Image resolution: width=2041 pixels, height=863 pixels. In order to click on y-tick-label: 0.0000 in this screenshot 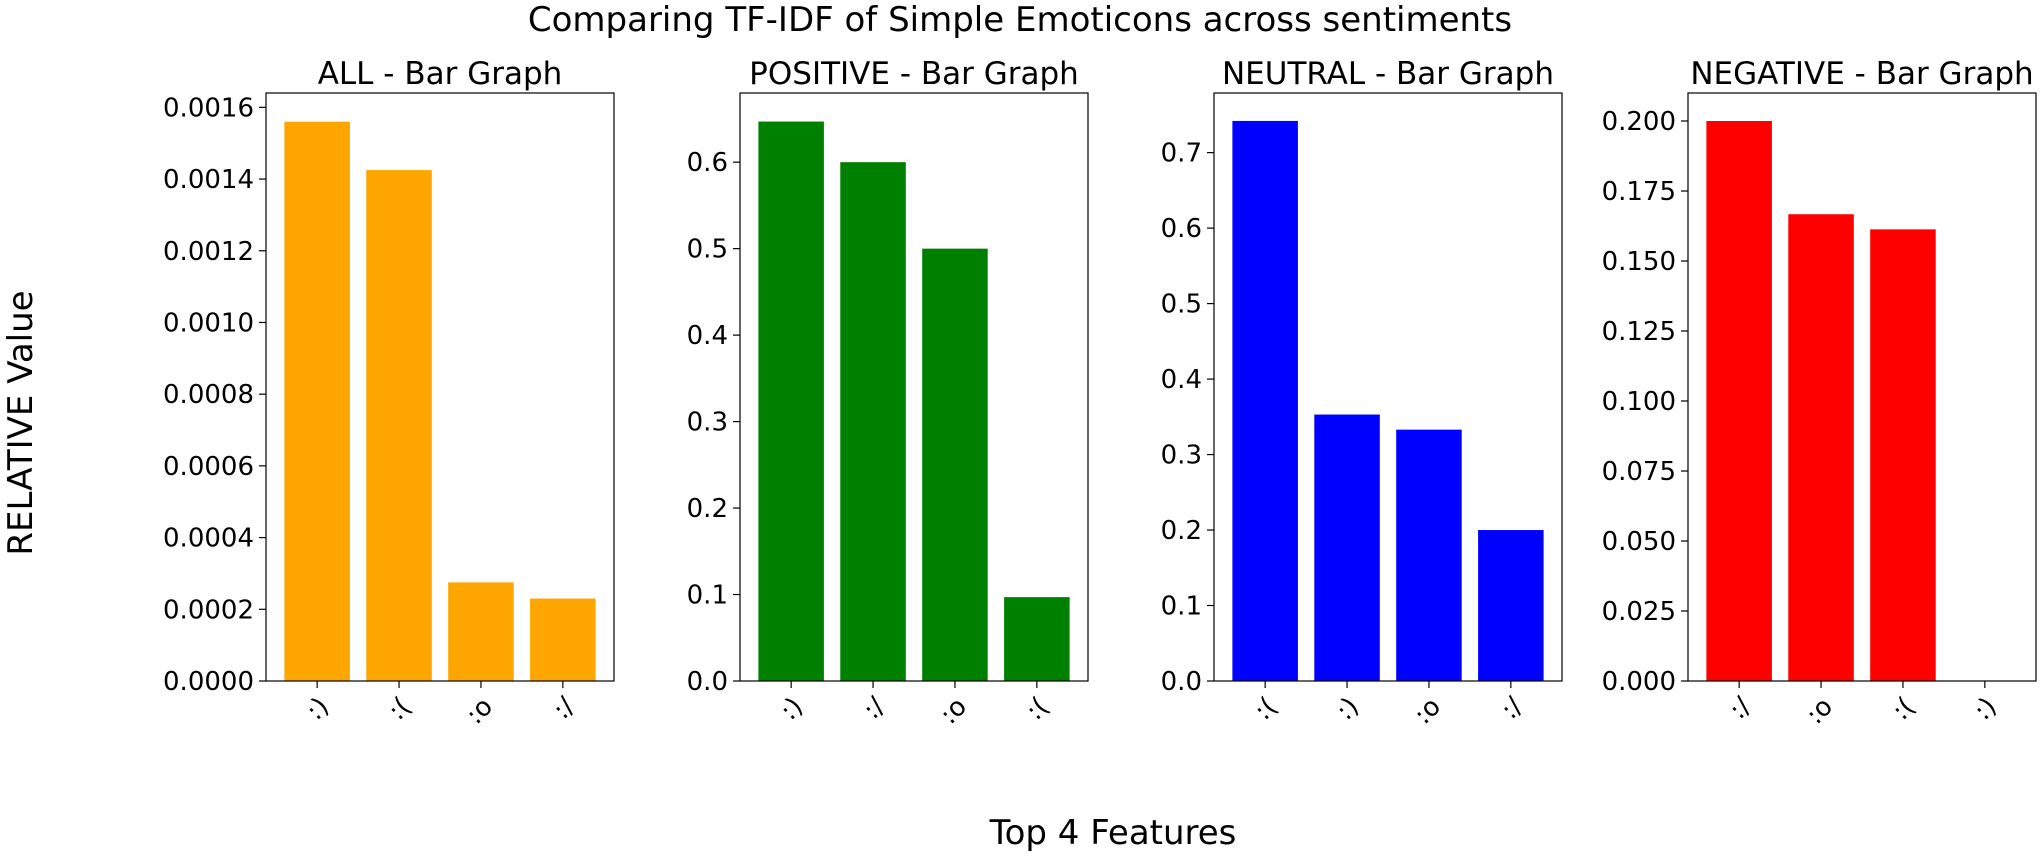, I will do `click(208, 682)`.